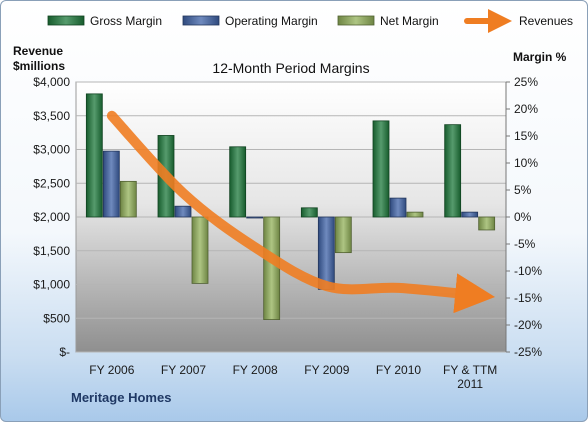 The width and height of the screenshot is (588, 422). Describe the element at coordinates (39, 66) in the screenshot. I see `left-axis-title: $millions` at that location.